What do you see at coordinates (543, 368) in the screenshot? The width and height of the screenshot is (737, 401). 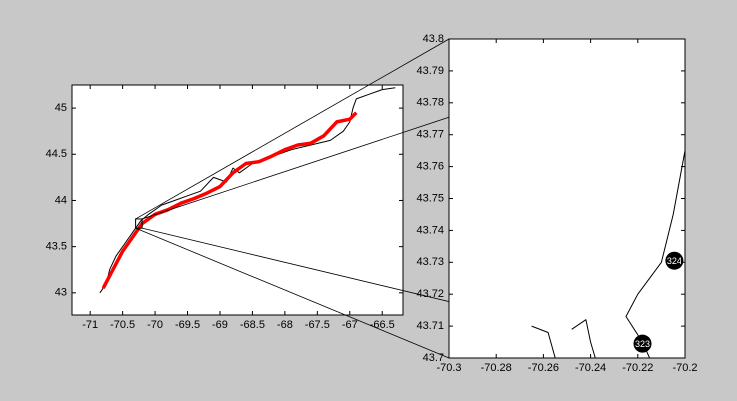 I see `x-tick-label: -70.26` at bounding box center [543, 368].